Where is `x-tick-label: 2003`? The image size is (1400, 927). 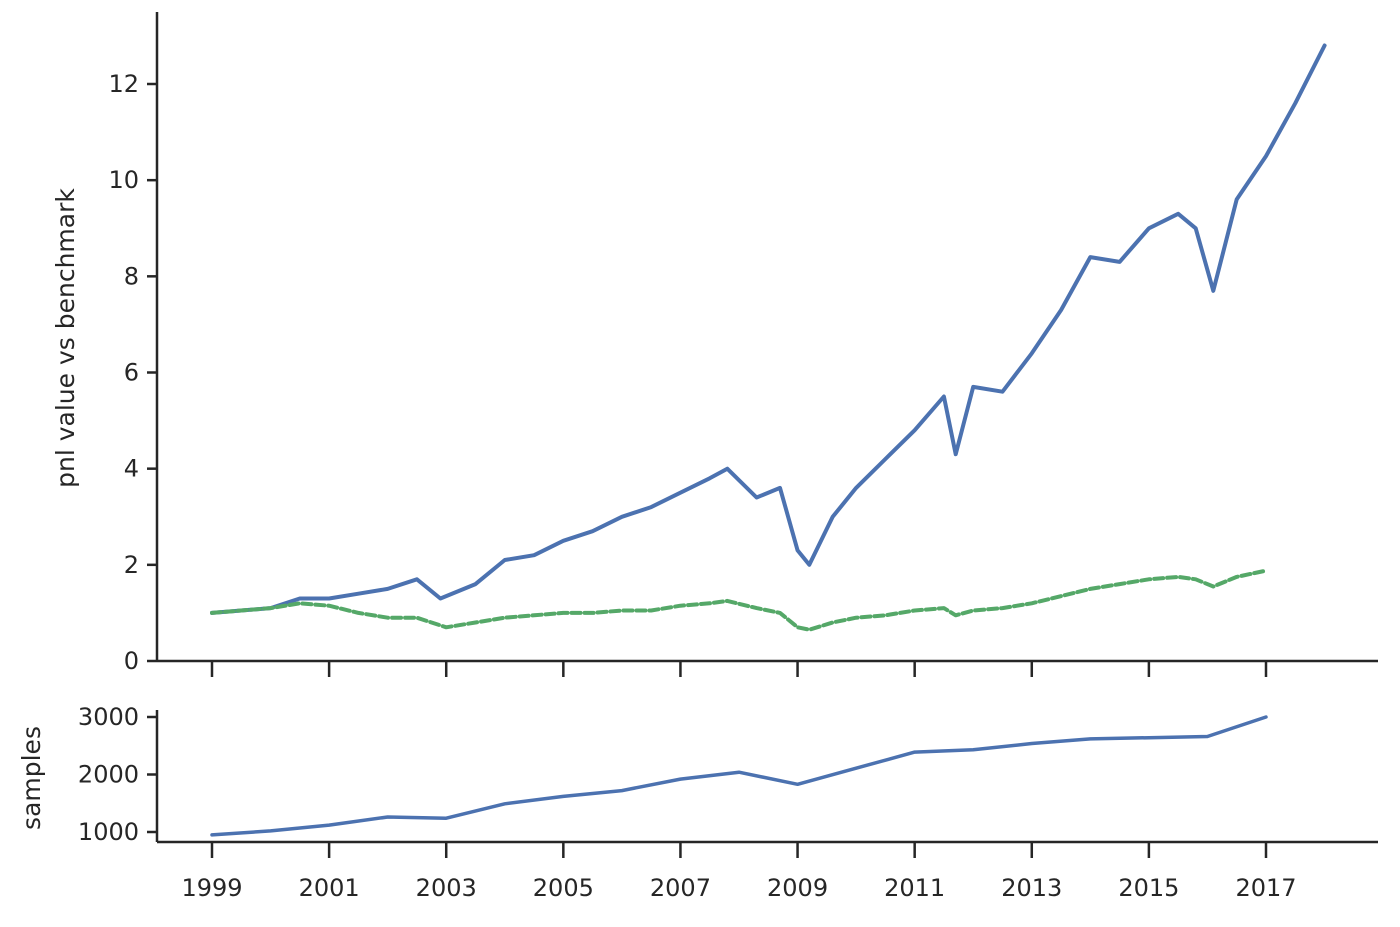
x-tick-label: 2003 is located at coordinates (446, 888).